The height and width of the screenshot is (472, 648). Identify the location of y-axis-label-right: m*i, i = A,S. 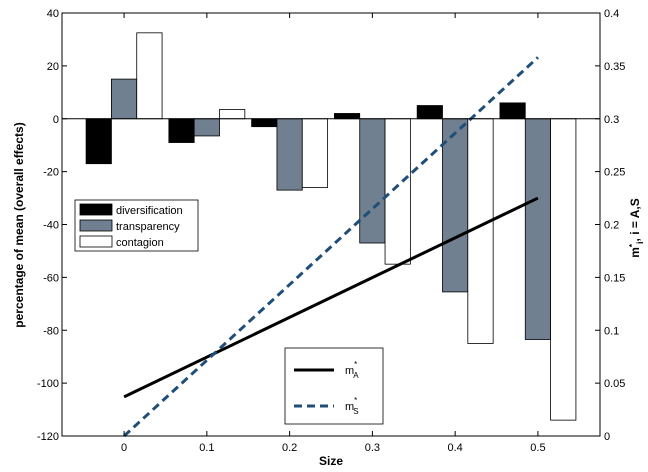
(636, 228).